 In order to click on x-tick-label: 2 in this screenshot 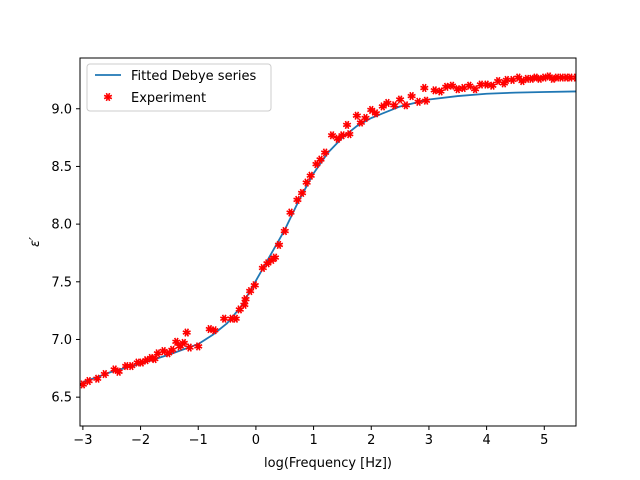, I will do `click(371, 440)`.